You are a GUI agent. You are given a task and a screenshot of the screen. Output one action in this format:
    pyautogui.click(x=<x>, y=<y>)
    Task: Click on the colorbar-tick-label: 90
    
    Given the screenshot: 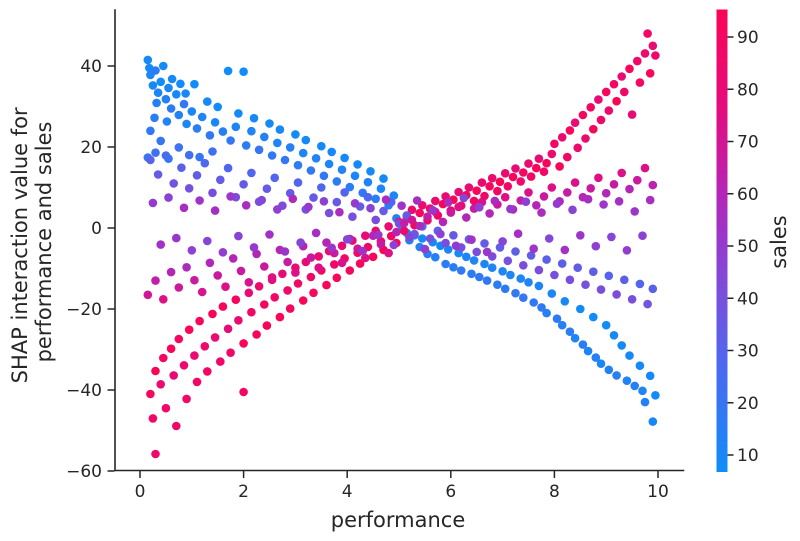 What is the action you would take?
    pyautogui.click(x=748, y=38)
    